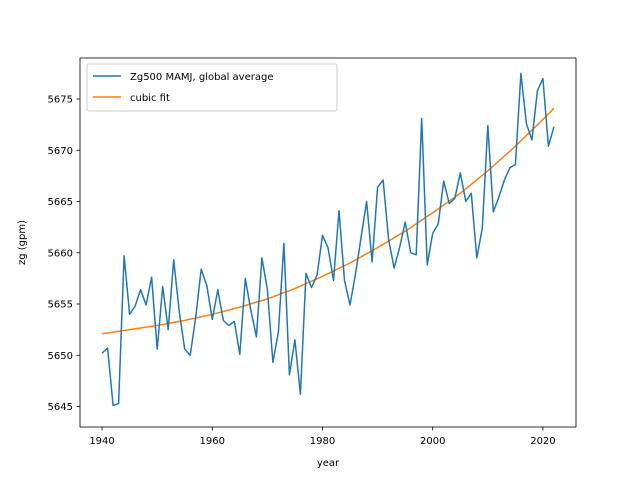 Image resolution: width=640 pixels, height=480 pixels. Describe the element at coordinates (22, 242) in the screenshot. I see `y-axis-label: zg (gpm)` at that location.